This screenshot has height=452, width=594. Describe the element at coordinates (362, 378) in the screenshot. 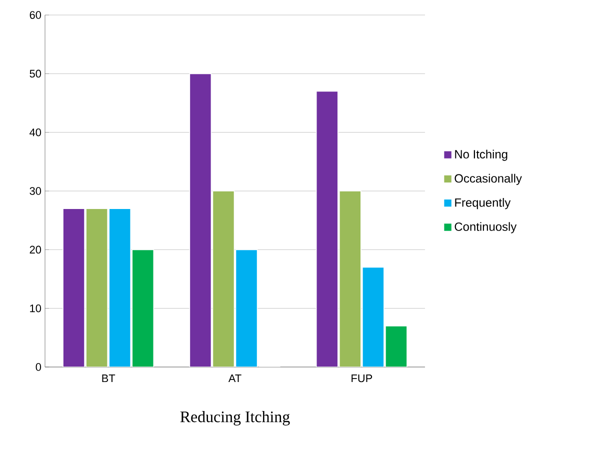

I see `x-tick-label: FUP` at that location.